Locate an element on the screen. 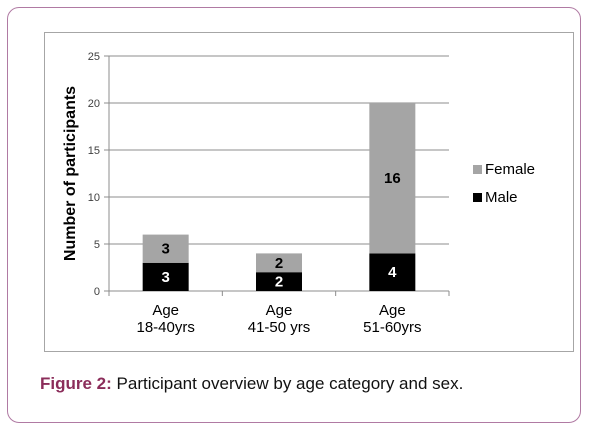  data-label-female: 2 is located at coordinates (279, 263).